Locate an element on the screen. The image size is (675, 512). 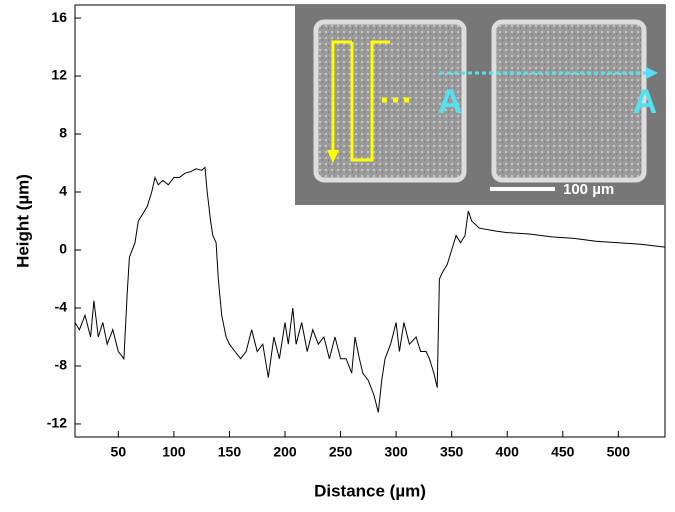
x-tick-label: 350 is located at coordinates (452, 452).